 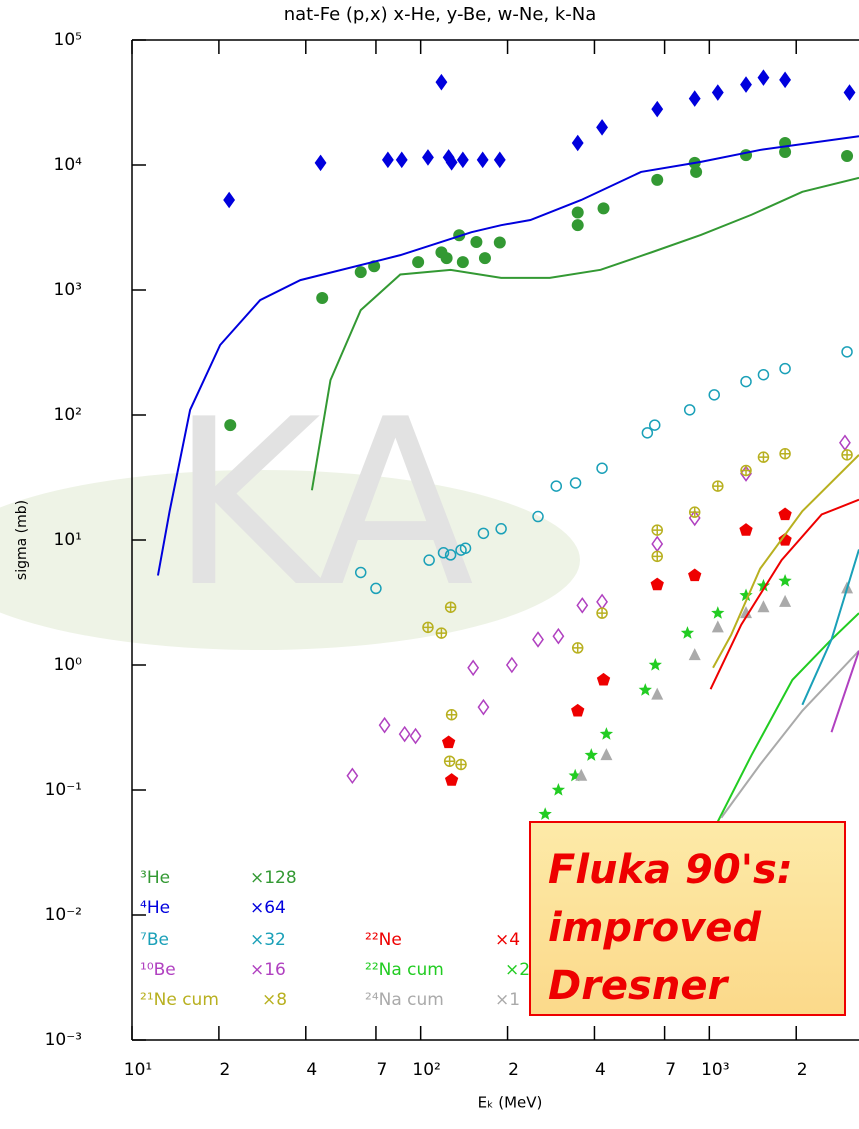 I want to click on y-axis-label: sigma (mb), so click(x=22, y=540).